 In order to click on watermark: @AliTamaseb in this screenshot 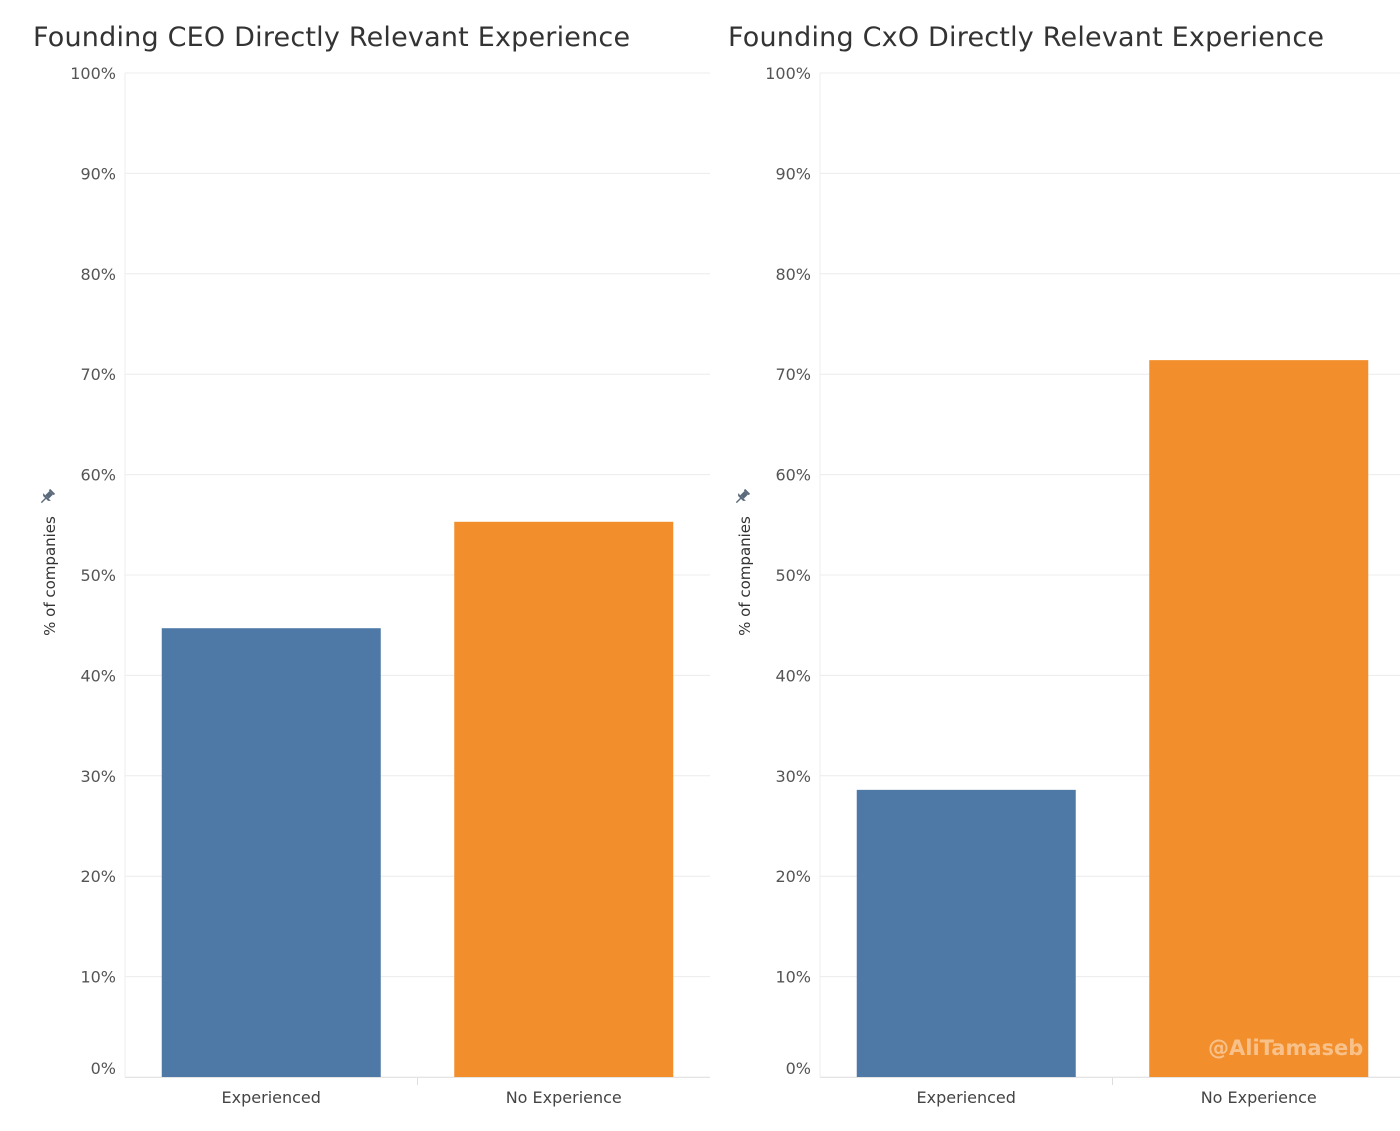, I will do `click(1286, 1048)`.